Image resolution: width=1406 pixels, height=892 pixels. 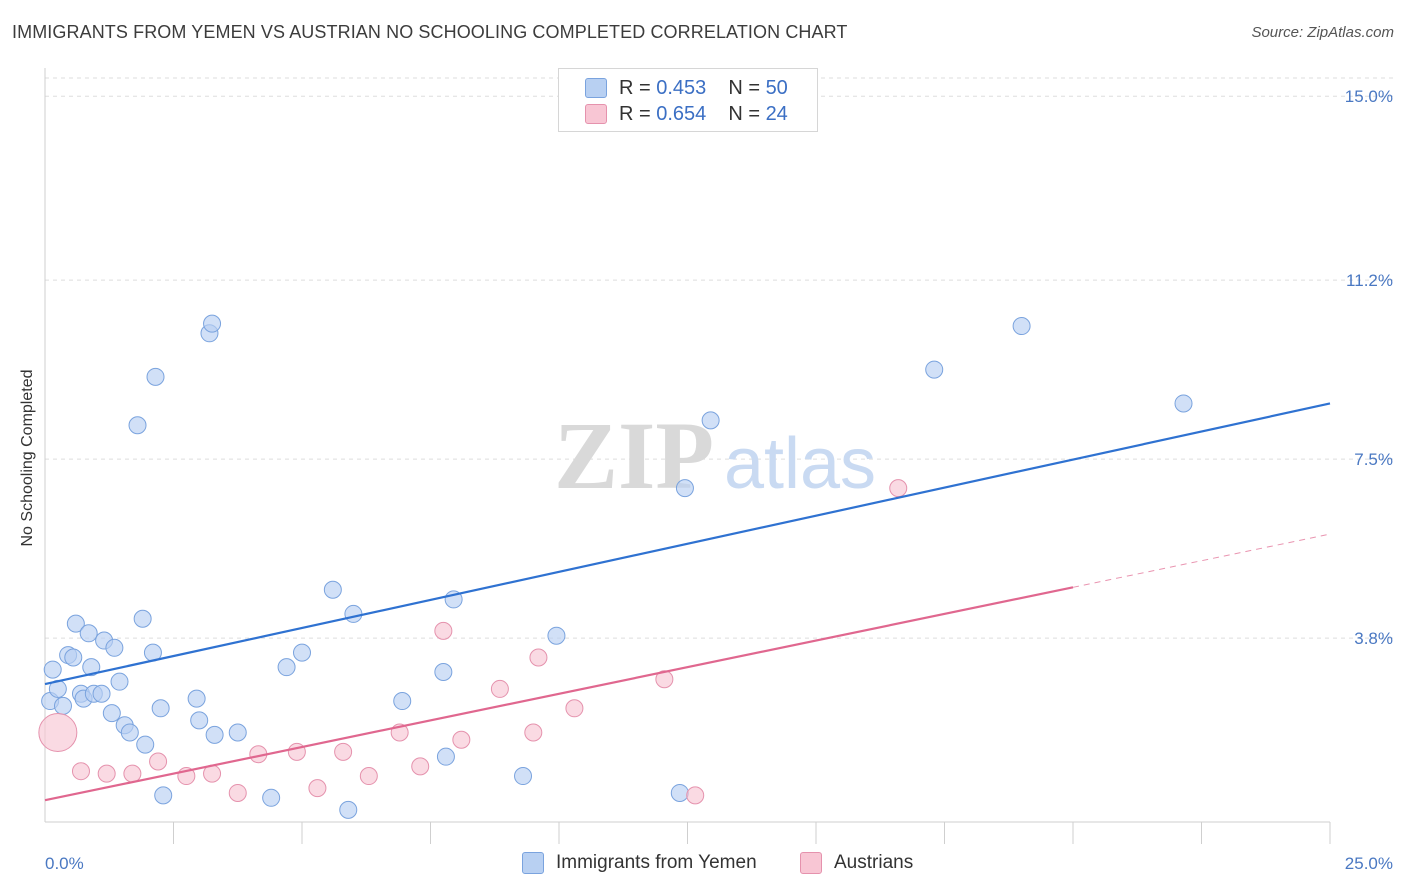 What do you see at coordinates (874, 862) in the screenshot?
I see `legend-label-austrians: Austrians` at bounding box center [874, 862].